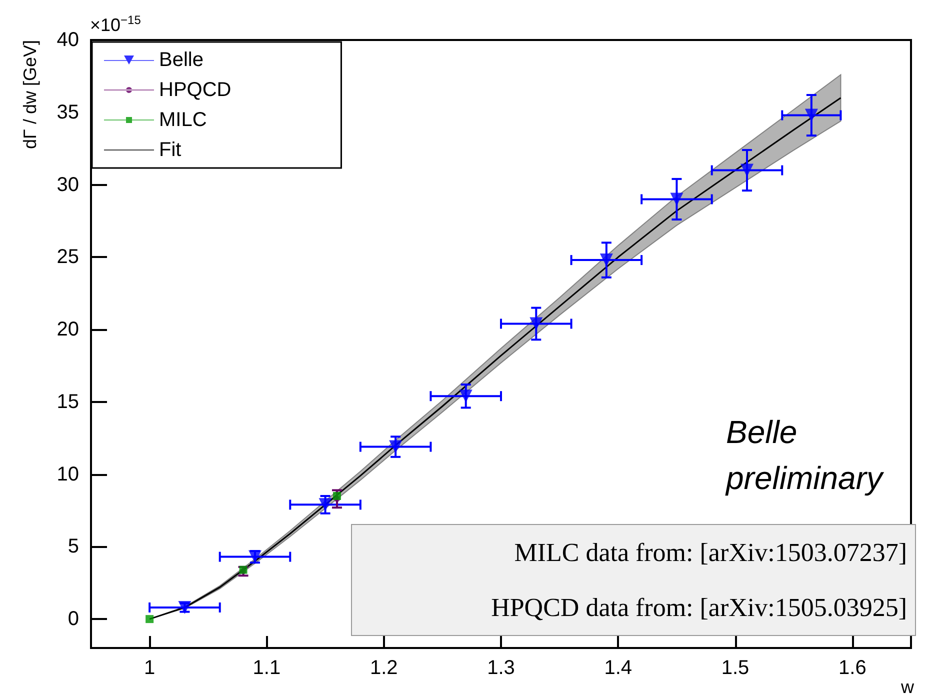  What do you see at coordinates (67, 40) in the screenshot?
I see `y-tick-label: 40` at bounding box center [67, 40].